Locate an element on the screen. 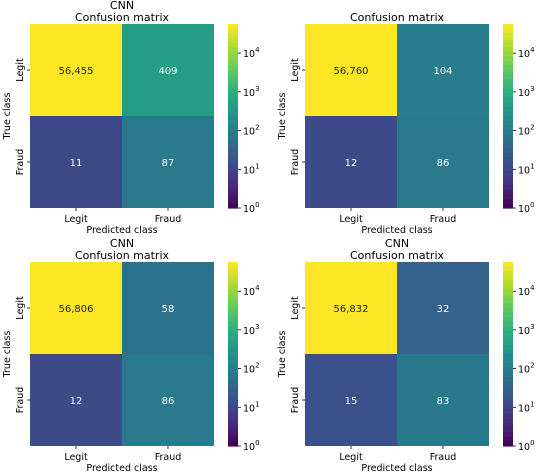 The height and width of the screenshot is (476, 550). chart-subtitle: Confusion matrix is located at coordinates (122, 17).